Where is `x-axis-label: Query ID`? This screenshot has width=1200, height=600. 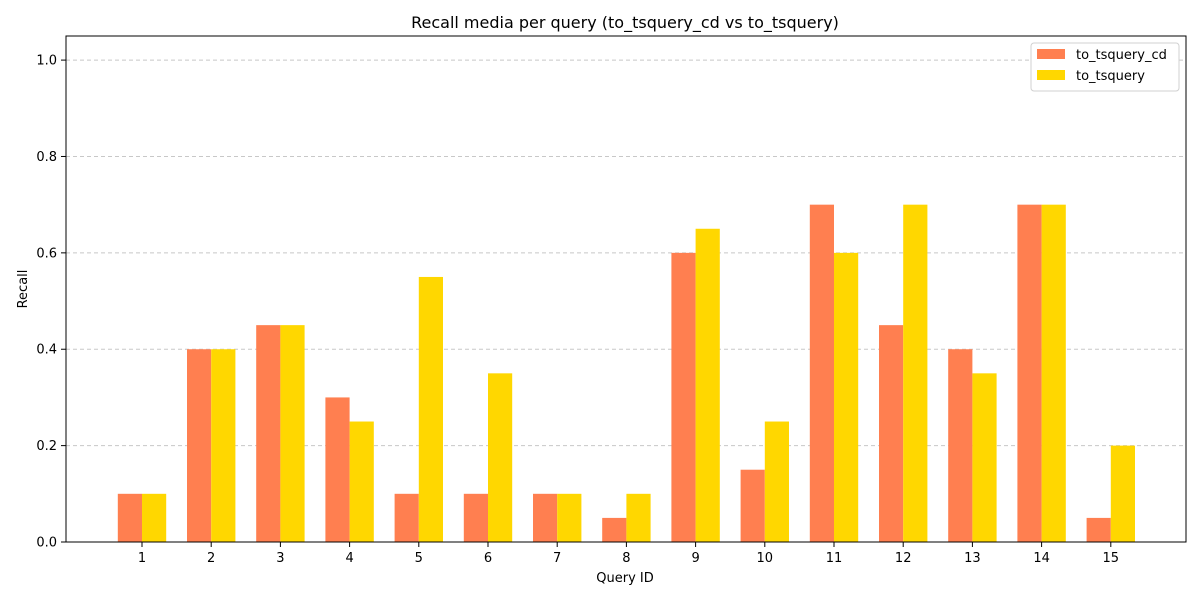 x-axis-label: Query ID is located at coordinates (624, 578).